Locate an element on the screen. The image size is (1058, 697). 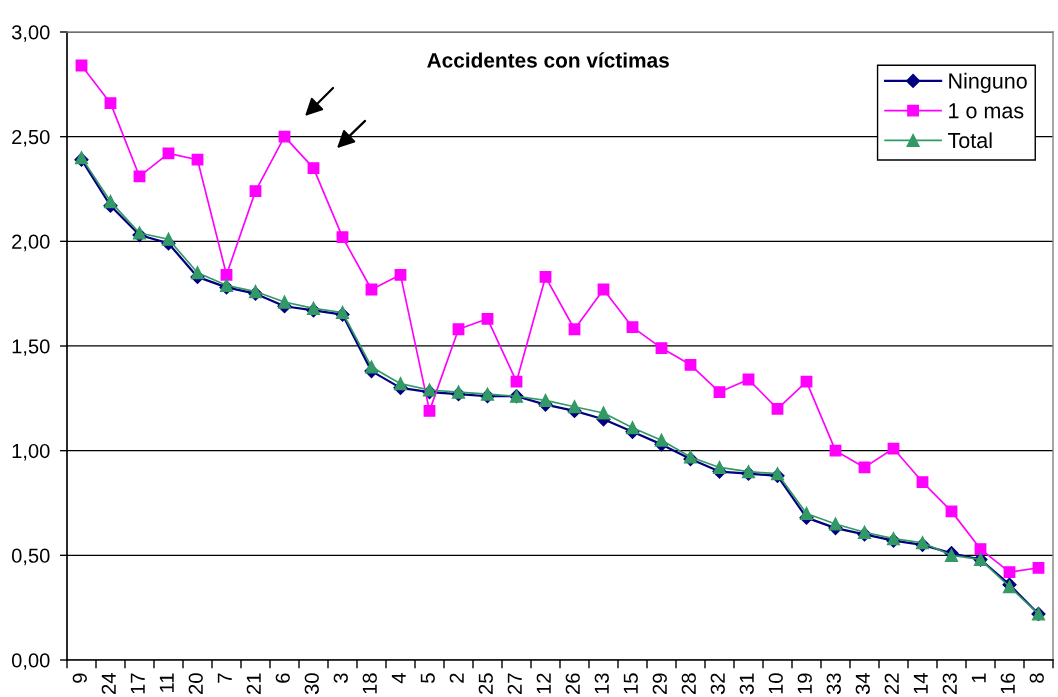
x-tick-label: 31 is located at coordinates (746, 684).